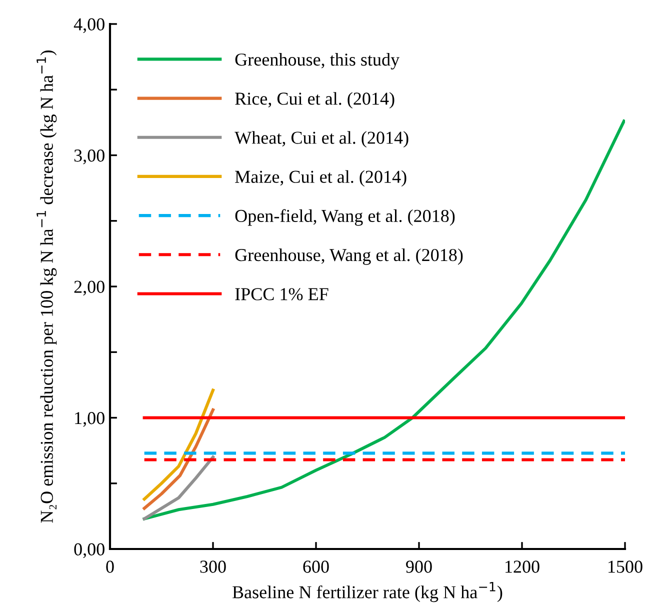  Describe the element at coordinates (367, 592) in the screenshot. I see `x-axis-title: Baseline N fertilizer rate (kg N ha$^{−1}$)` at that location.